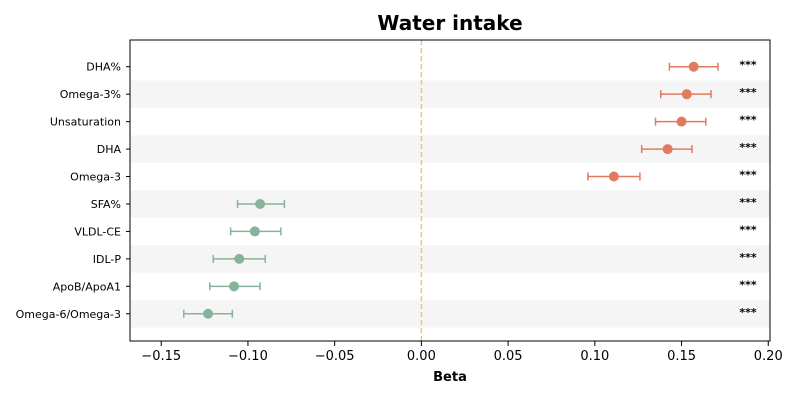 The width and height of the screenshot is (800, 400). What do you see at coordinates (95, 177) in the screenshot?
I see `y-tick-label: Omega-3` at bounding box center [95, 177].